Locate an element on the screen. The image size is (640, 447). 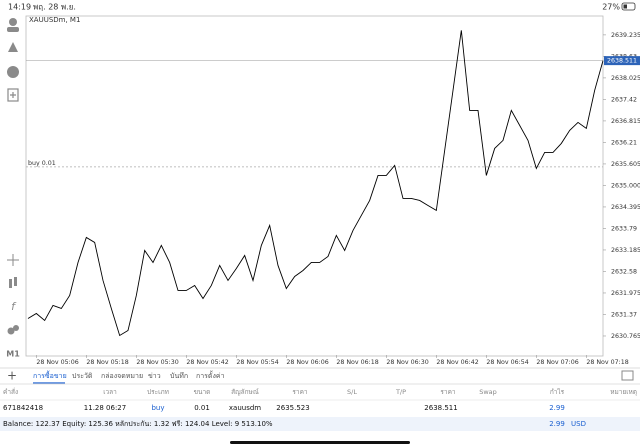
cell-volume: 0.01 is located at coordinates (202, 408).